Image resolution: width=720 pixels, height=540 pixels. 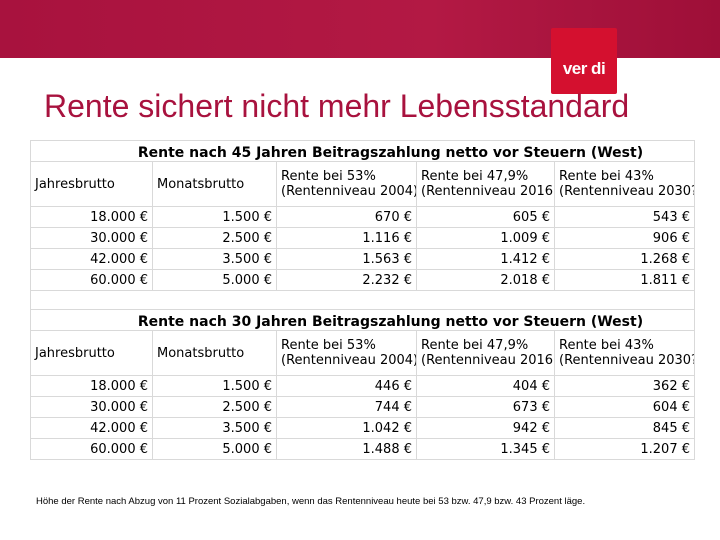 What do you see at coordinates (584, 68) in the screenshot?
I see `logo-text: ver di` at bounding box center [584, 68].